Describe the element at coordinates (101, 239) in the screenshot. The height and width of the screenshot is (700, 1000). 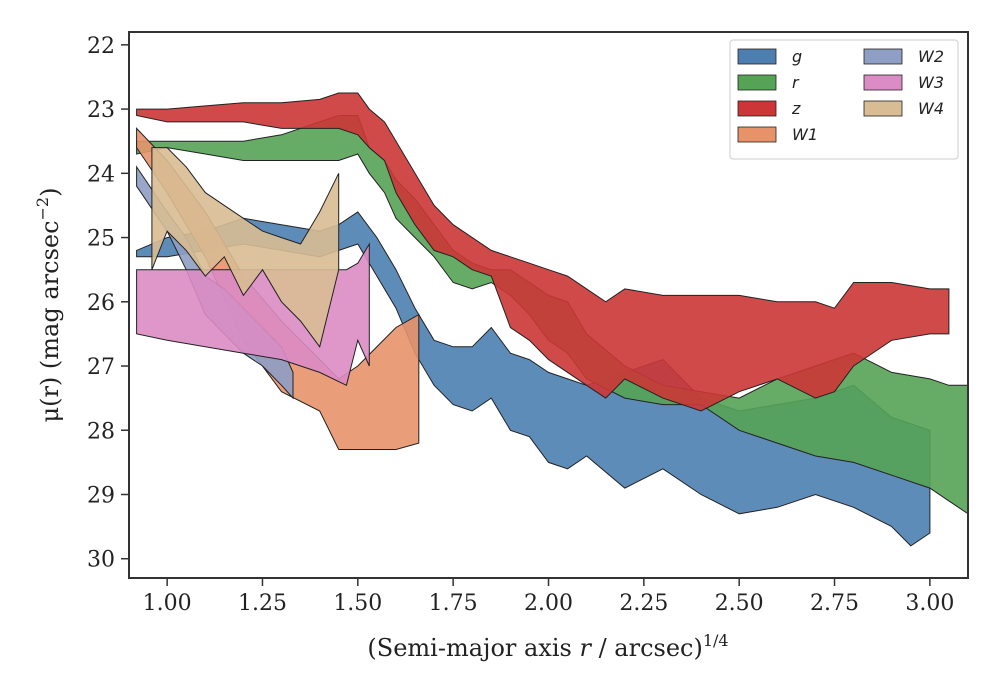
I see `y-tick-label: 25` at that location.